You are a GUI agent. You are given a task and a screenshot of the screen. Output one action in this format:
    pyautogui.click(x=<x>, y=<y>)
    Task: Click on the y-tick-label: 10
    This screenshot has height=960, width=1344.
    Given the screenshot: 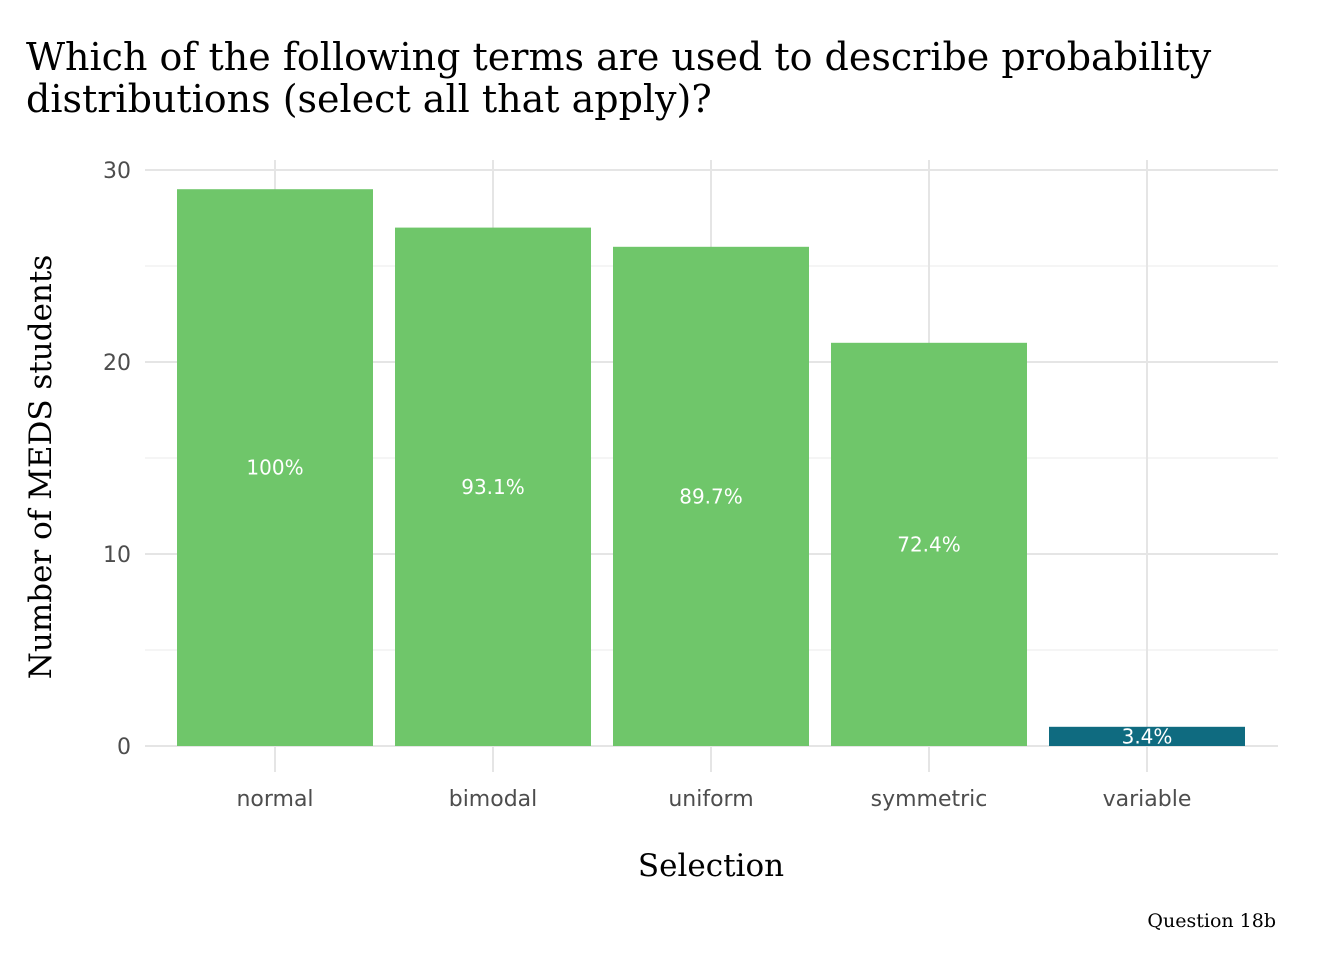 What is the action you would take?
    pyautogui.click(x=117, y=555)
    